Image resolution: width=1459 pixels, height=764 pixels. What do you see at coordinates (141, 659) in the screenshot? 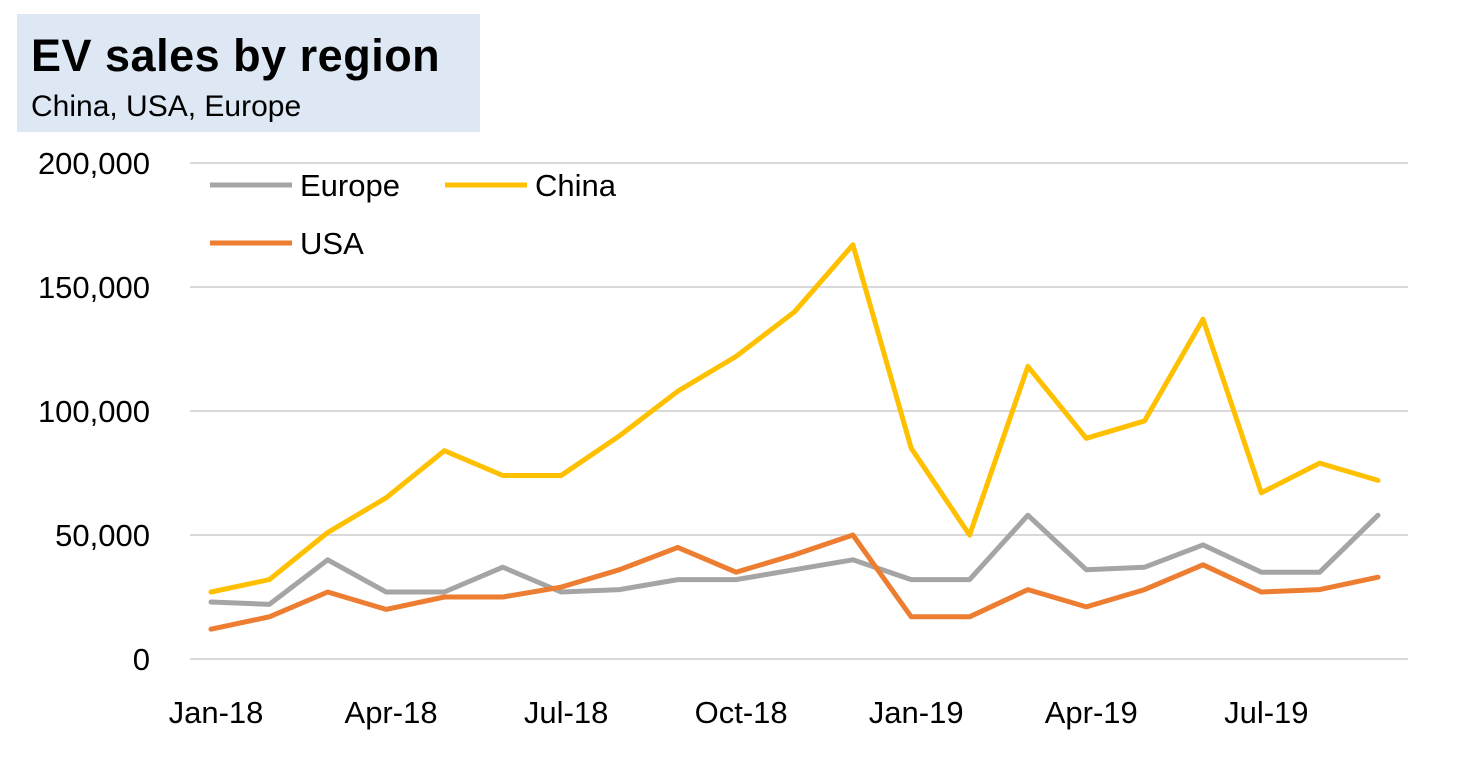
I see `y-tick-label: 0` at bounding box center [141, 659].